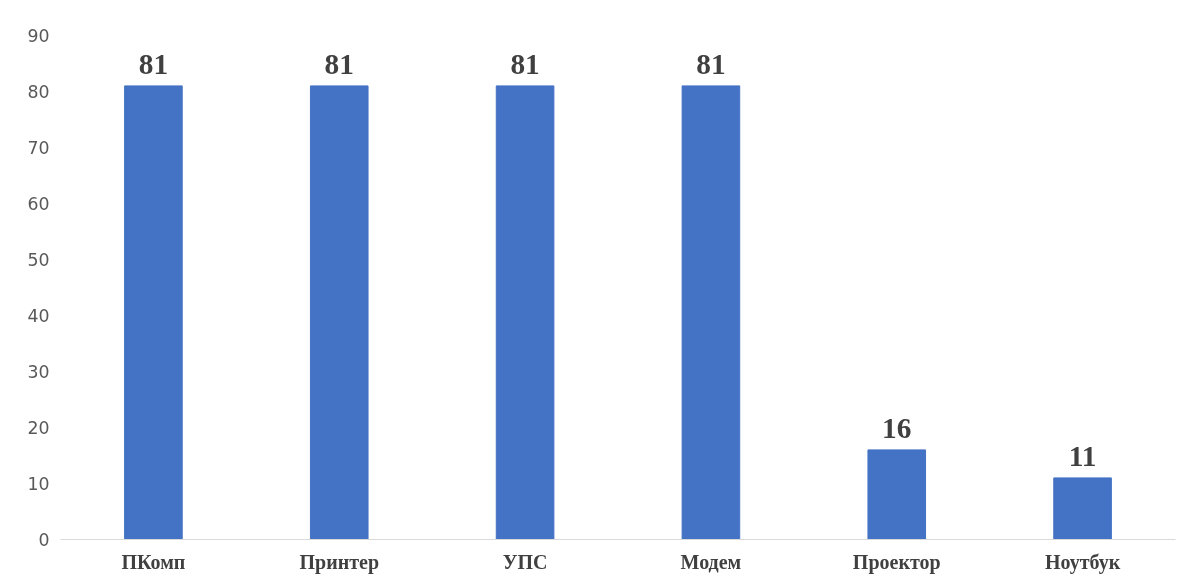  Describe the element at coordinates (897, 427) in the screenshot. I see `data-label: 16` at that location.